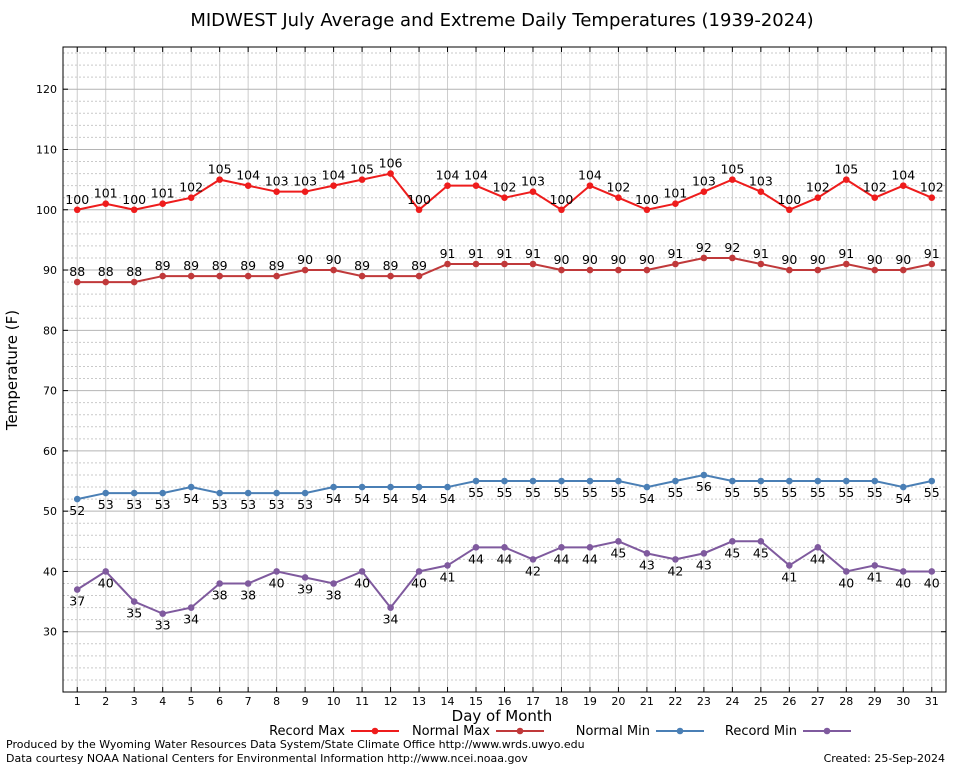  What do you see at coordinates (647, 564) in the screenshot?
I see `record-min-data-label: 43` at bounding box center [647, 564].